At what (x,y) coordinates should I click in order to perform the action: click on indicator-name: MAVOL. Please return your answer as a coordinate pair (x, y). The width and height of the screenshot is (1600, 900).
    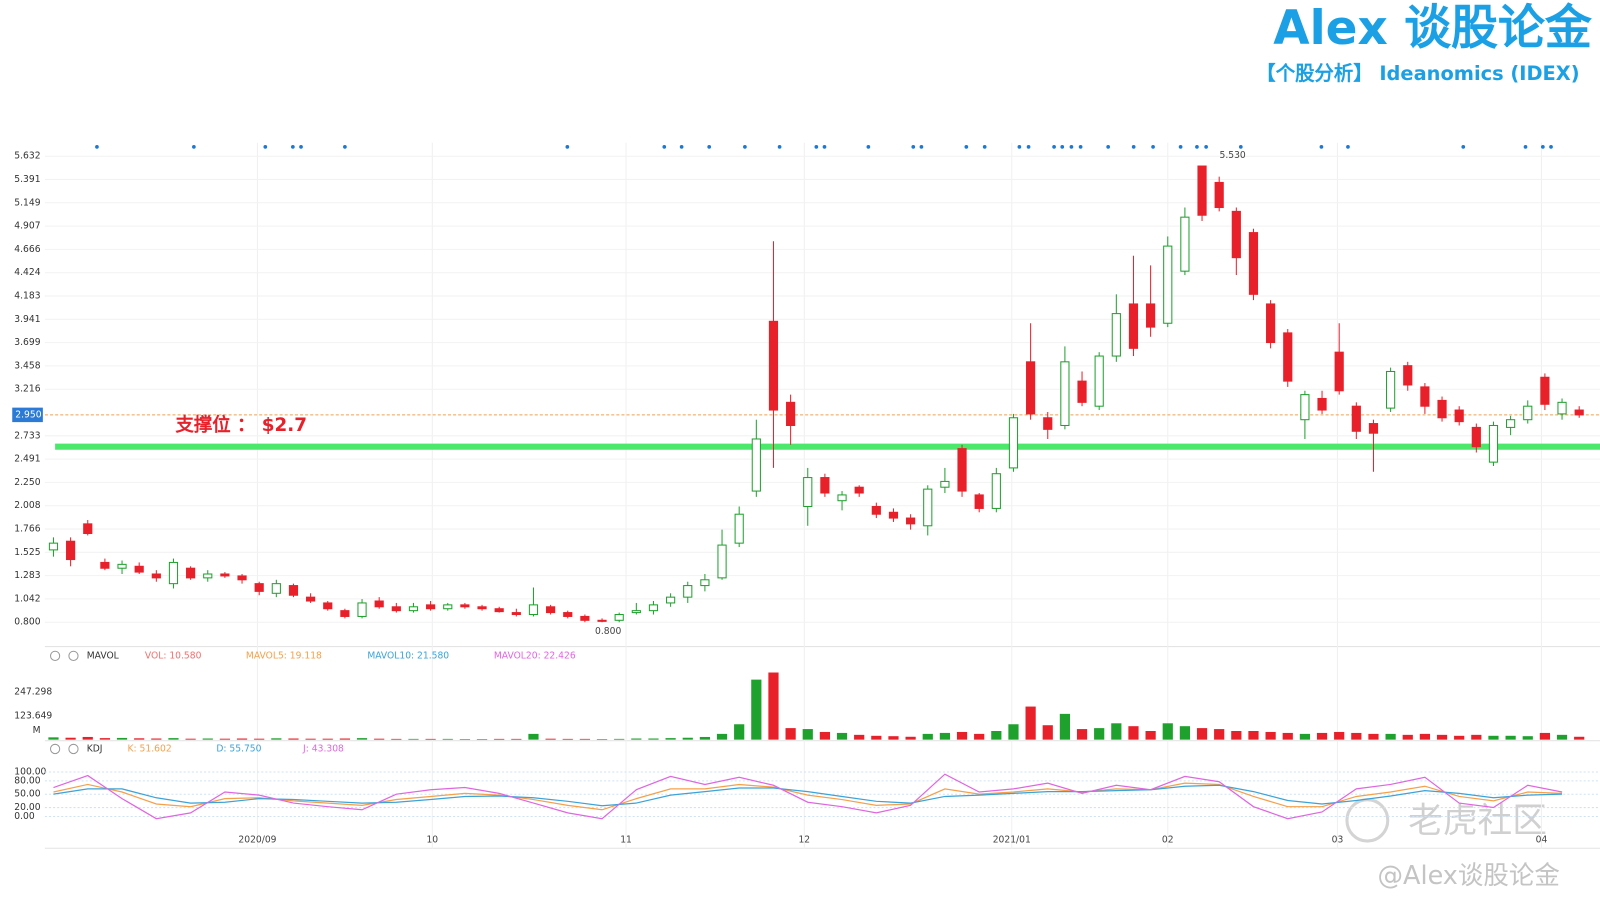
    Looking at the image, I should click on (103, 655).